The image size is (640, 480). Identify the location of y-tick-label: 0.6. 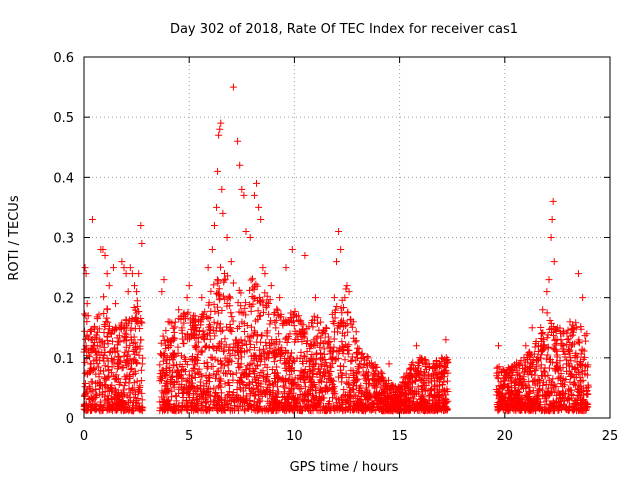
(63, 58).